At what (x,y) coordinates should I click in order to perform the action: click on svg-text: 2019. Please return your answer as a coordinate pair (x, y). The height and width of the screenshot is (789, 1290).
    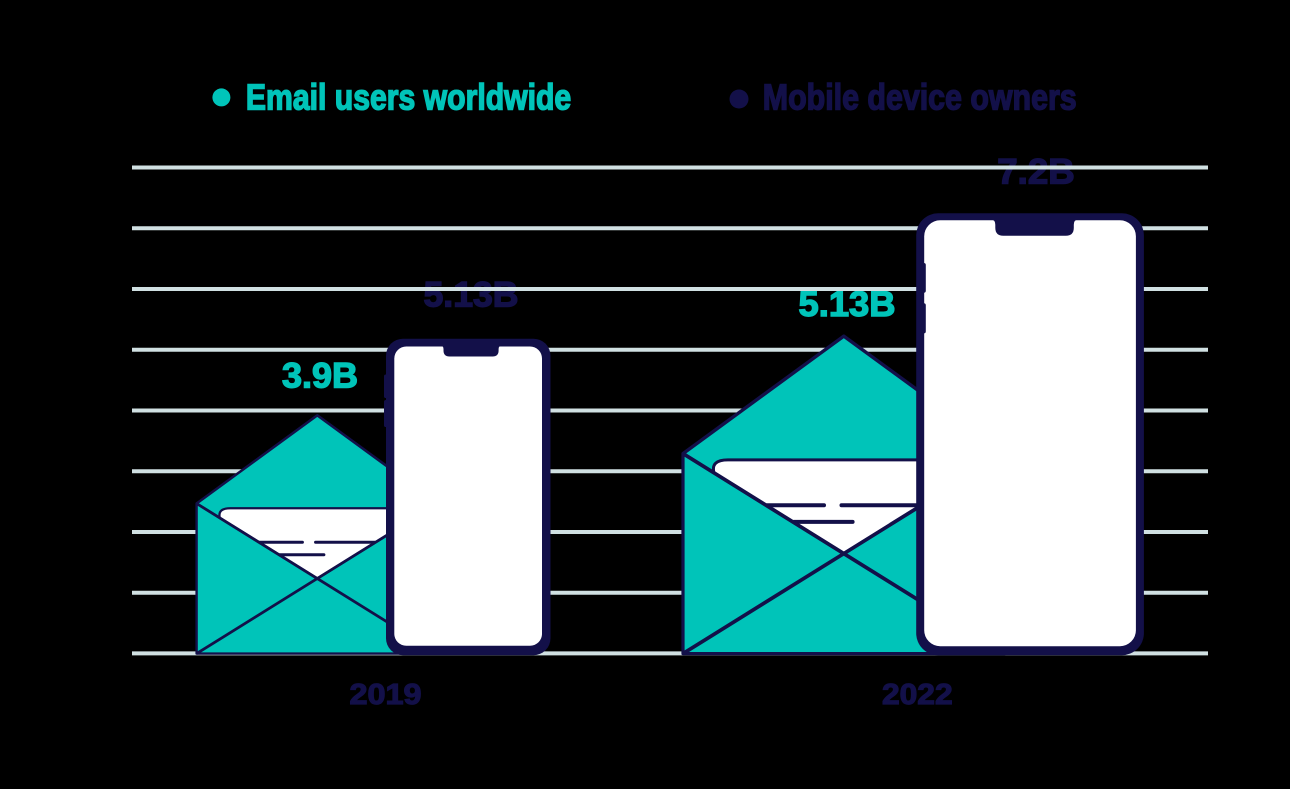
    Looking at the image, I should click on (386, 695).